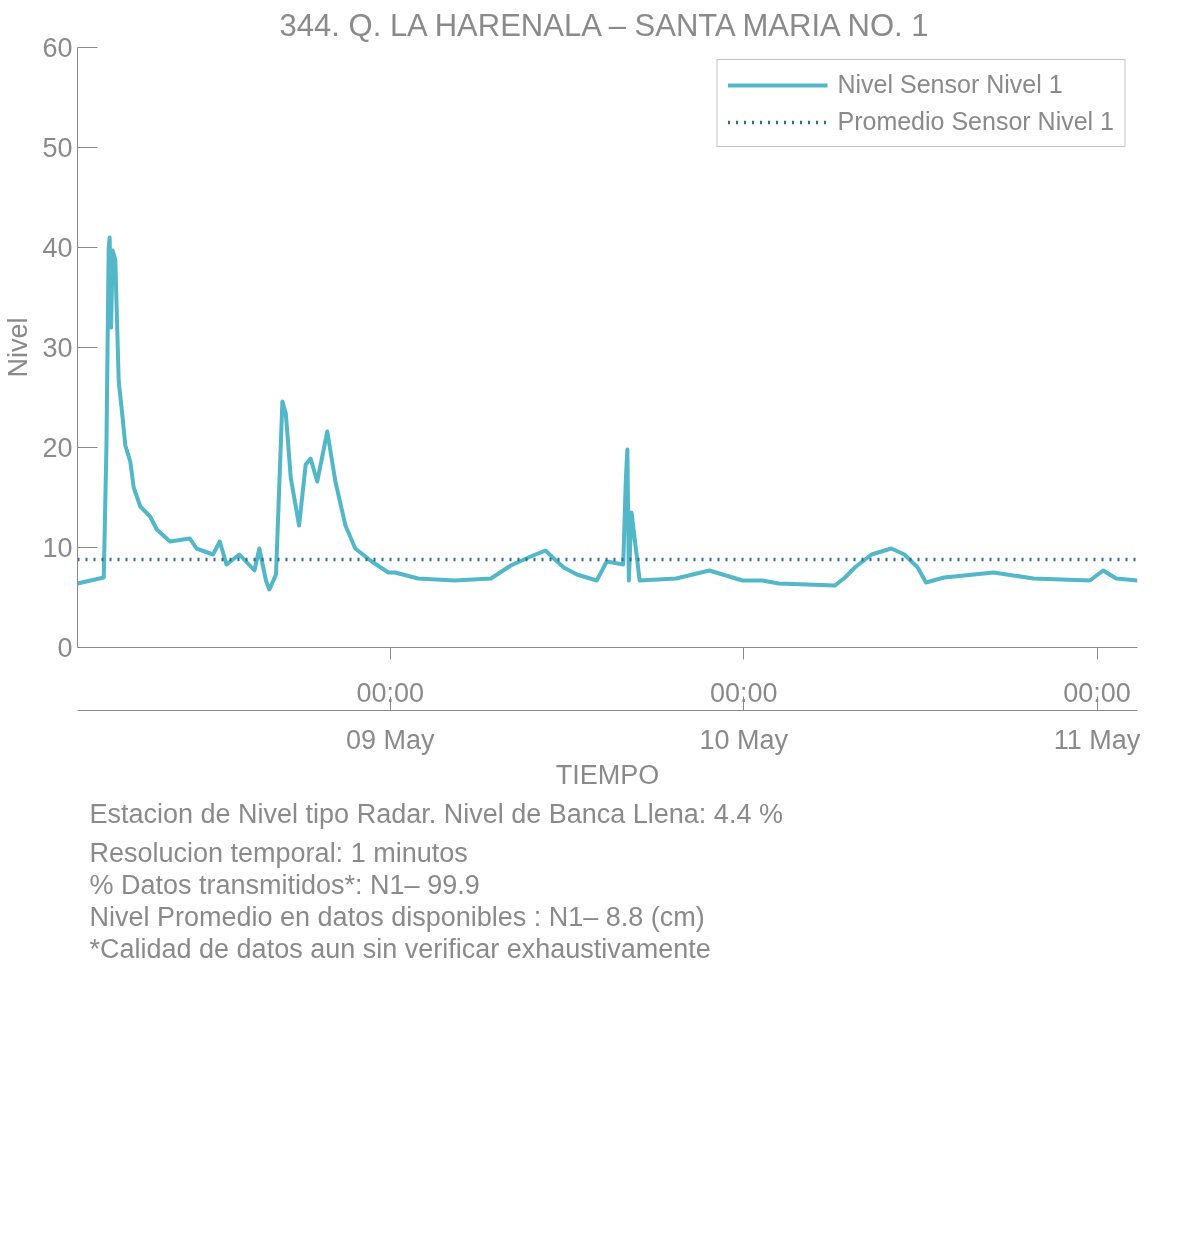  What do you see at coordinates (400, 948) in the screenshot?
I see `text: *Calidad de datos aun sin verificar exhaustivamente` at bounding box center [400, 948].